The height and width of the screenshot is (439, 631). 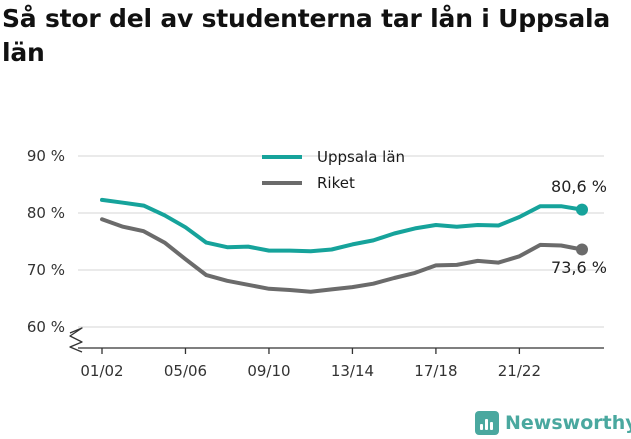 I want to click on end-labels: 80,6 % 73,6 %, so click(x=579, y=227).